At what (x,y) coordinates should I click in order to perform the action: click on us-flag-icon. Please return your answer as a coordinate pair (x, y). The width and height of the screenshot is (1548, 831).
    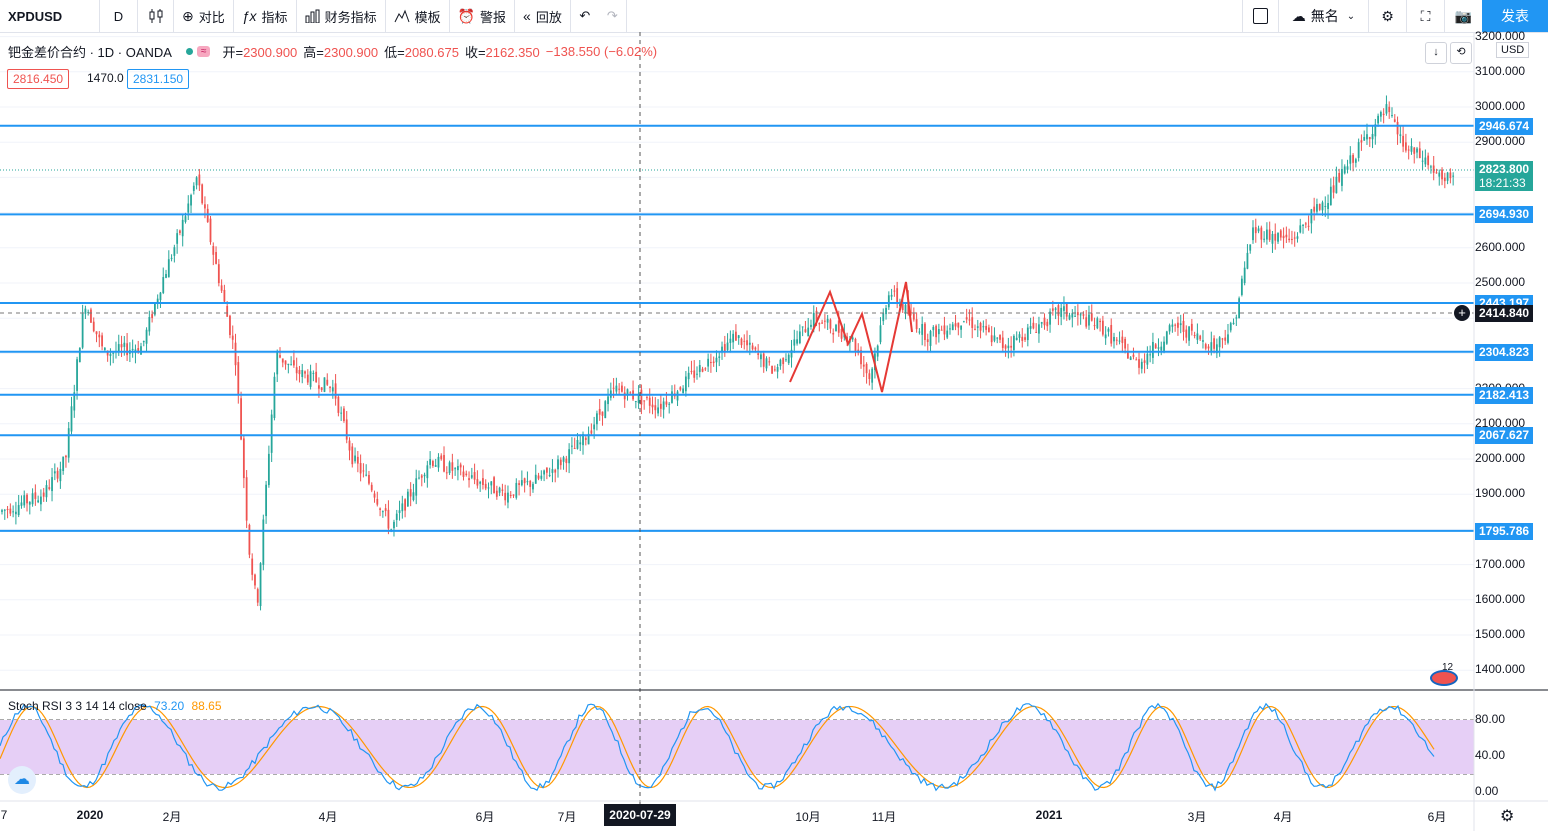
    Looking at the image, I should click on (1444, 678).